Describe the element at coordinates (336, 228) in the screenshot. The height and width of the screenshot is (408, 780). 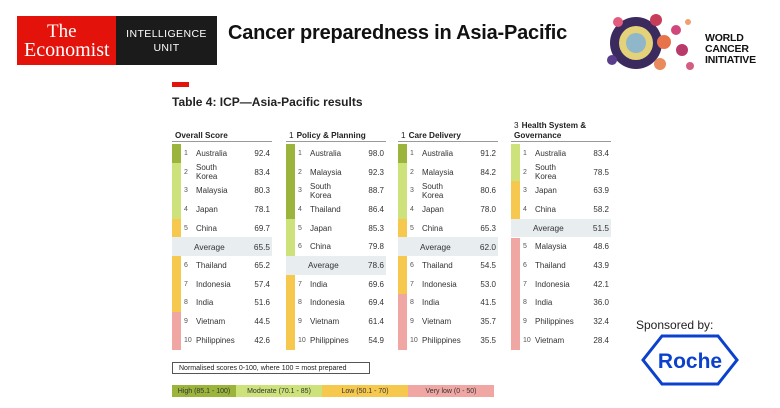
I see `table-row: 5 Japan 85.3` at that location.